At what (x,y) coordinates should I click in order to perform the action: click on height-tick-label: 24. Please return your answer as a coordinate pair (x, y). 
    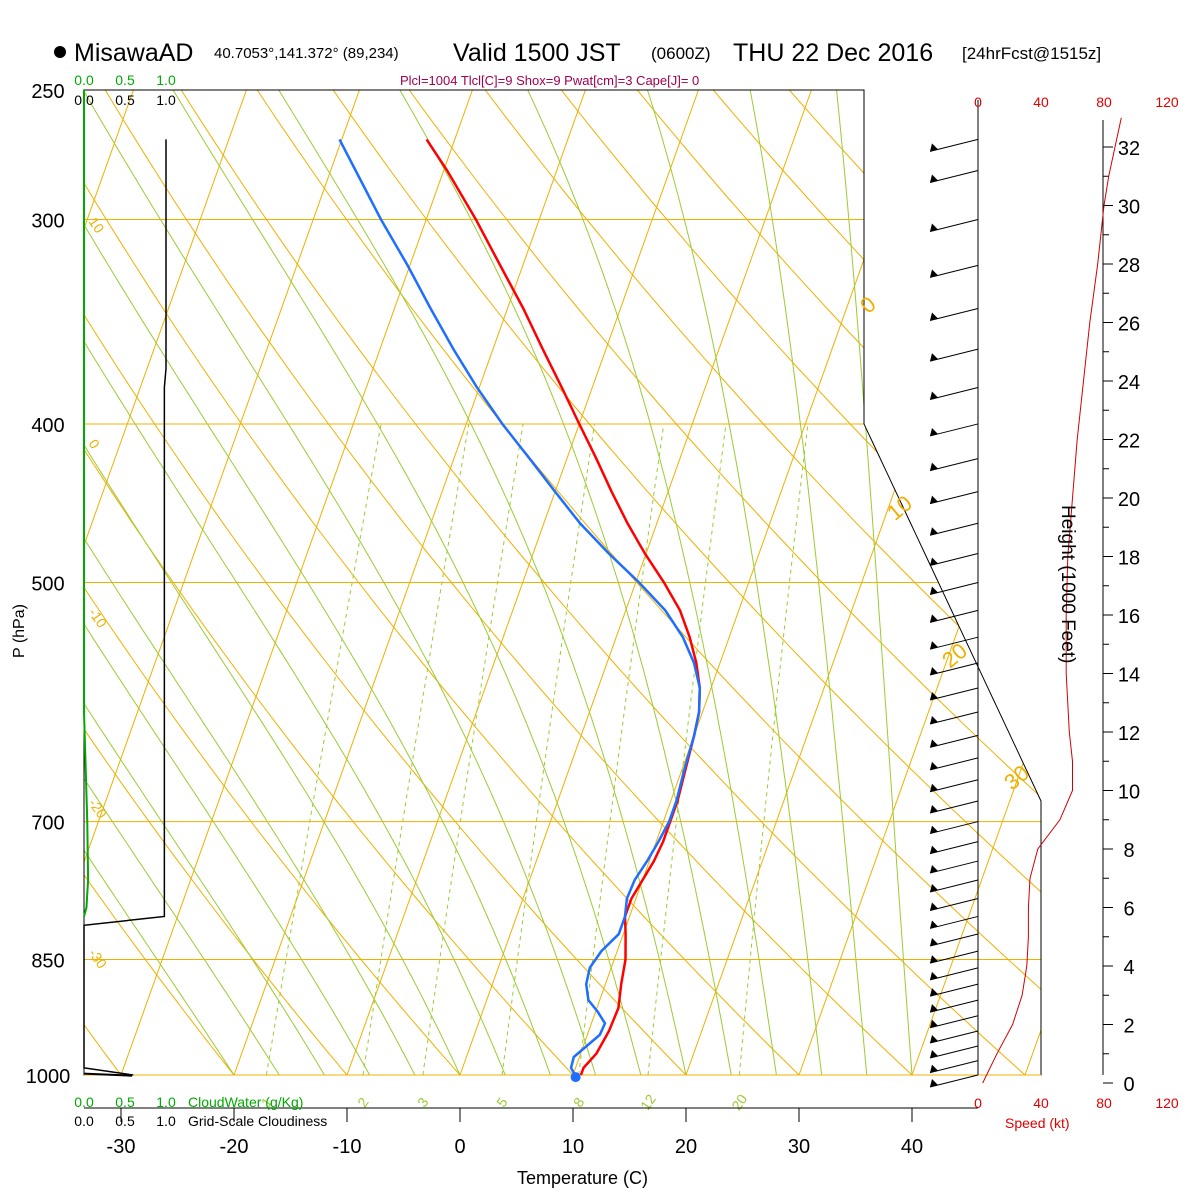
    Looking at the image, I should click on (1129, 383).